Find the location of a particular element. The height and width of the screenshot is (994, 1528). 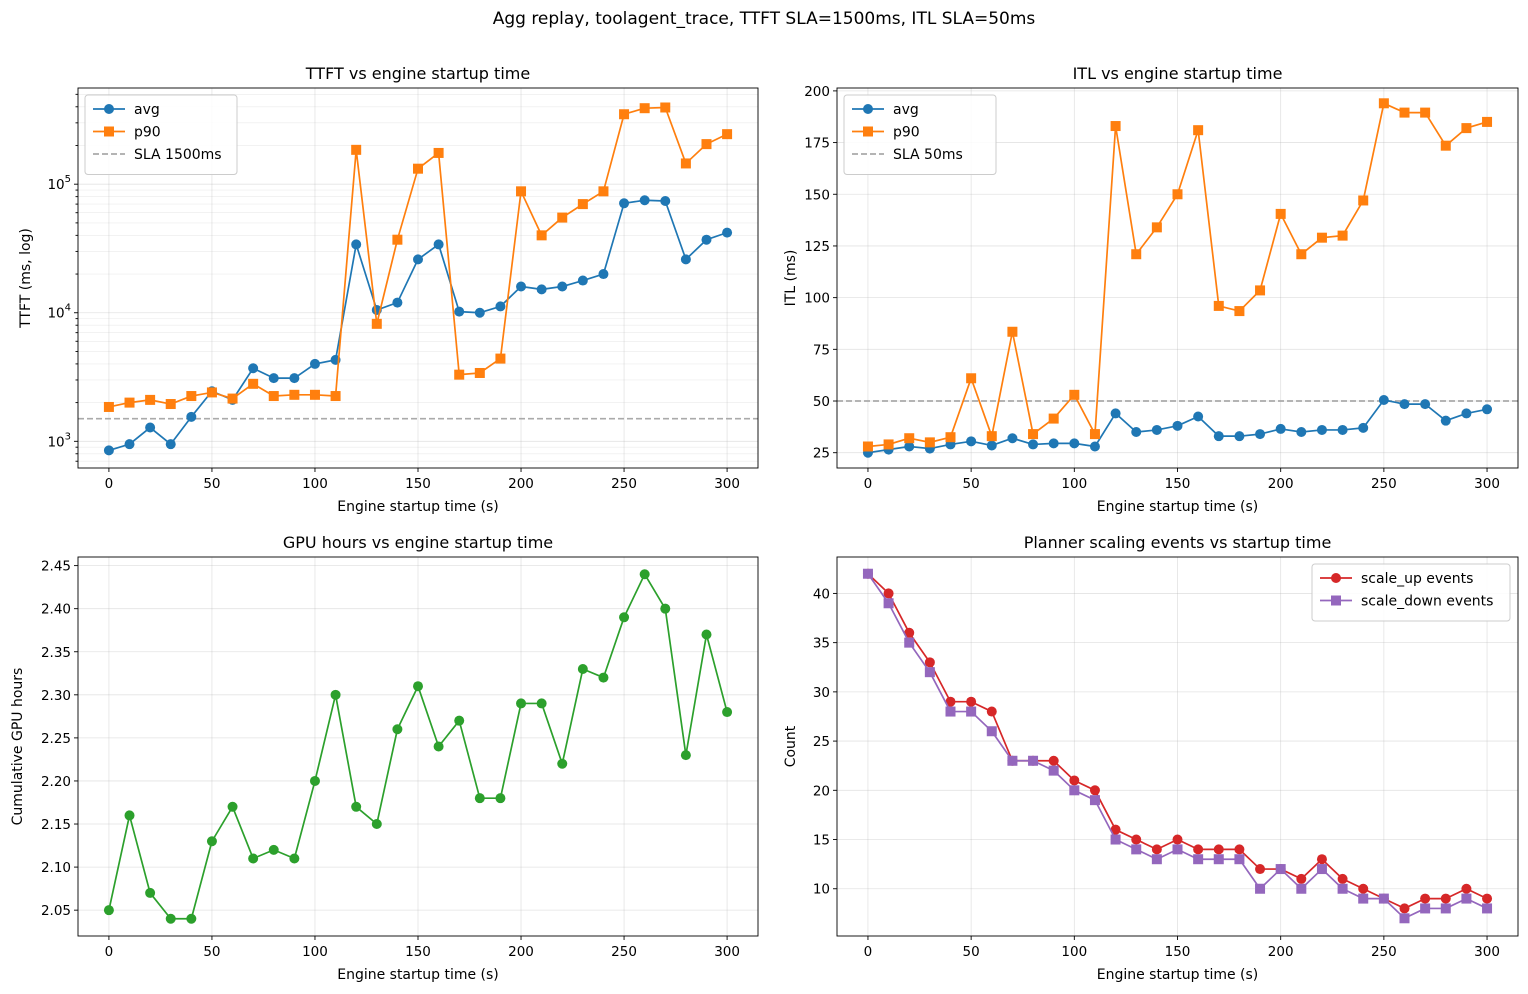

x-tick-label: 200 is located at coordinates (1281, 952).